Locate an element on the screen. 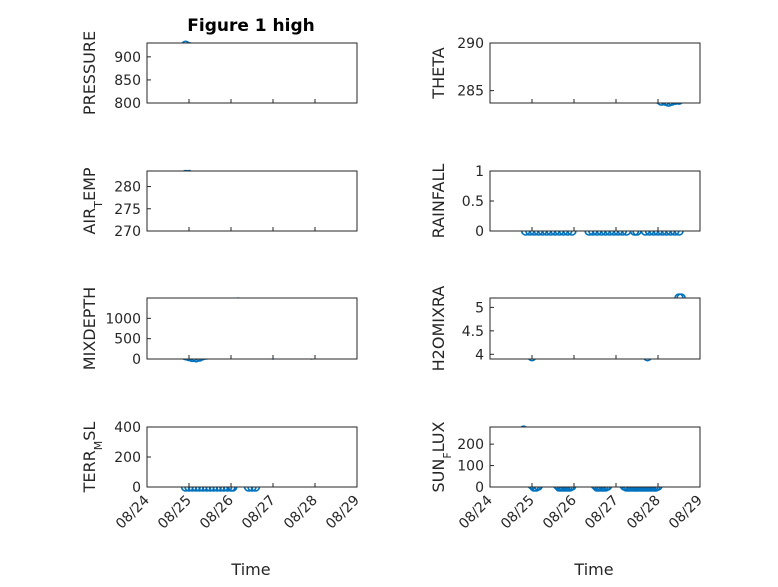 This screenshot has width=778, height=587. y-axis-label: PRESSURE is located at coordinates (89, 73).